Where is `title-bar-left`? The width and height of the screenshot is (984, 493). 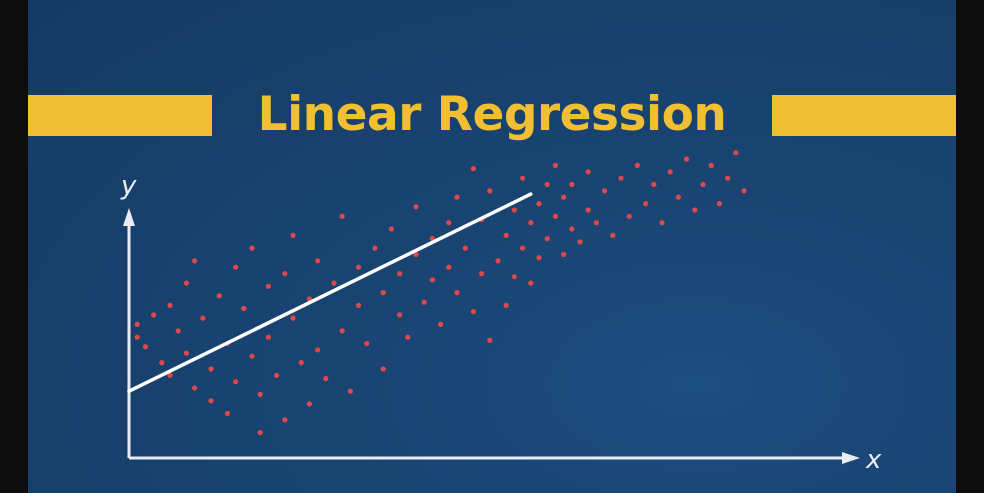 title-bar-left is located at coordinates (120, 115).